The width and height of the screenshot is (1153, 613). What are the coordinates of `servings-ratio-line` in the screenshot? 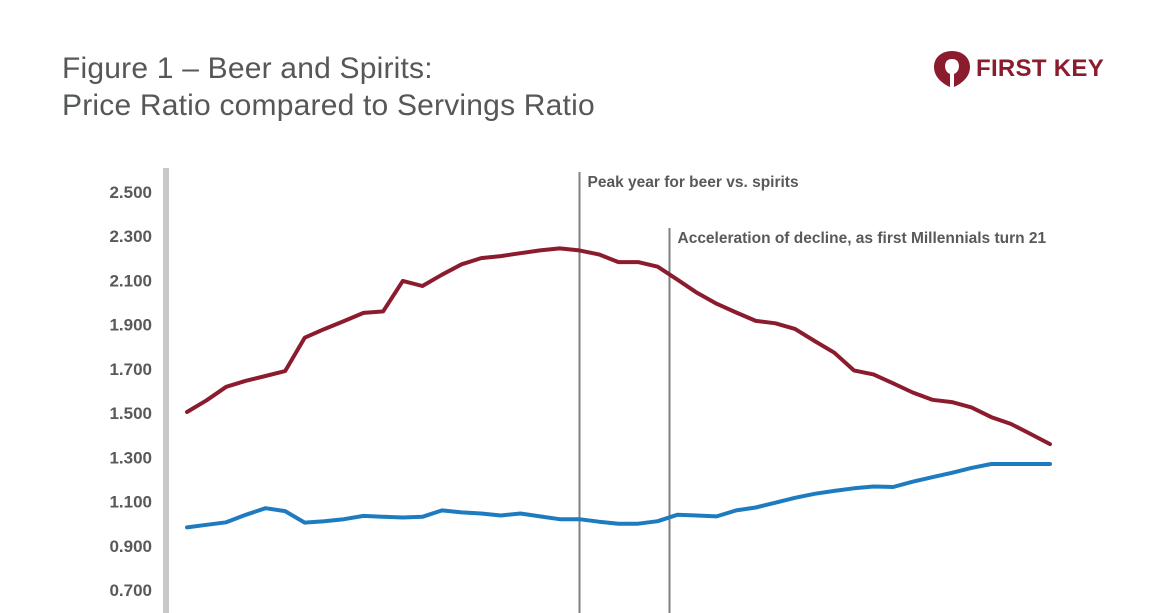 It's located at (618, 496).